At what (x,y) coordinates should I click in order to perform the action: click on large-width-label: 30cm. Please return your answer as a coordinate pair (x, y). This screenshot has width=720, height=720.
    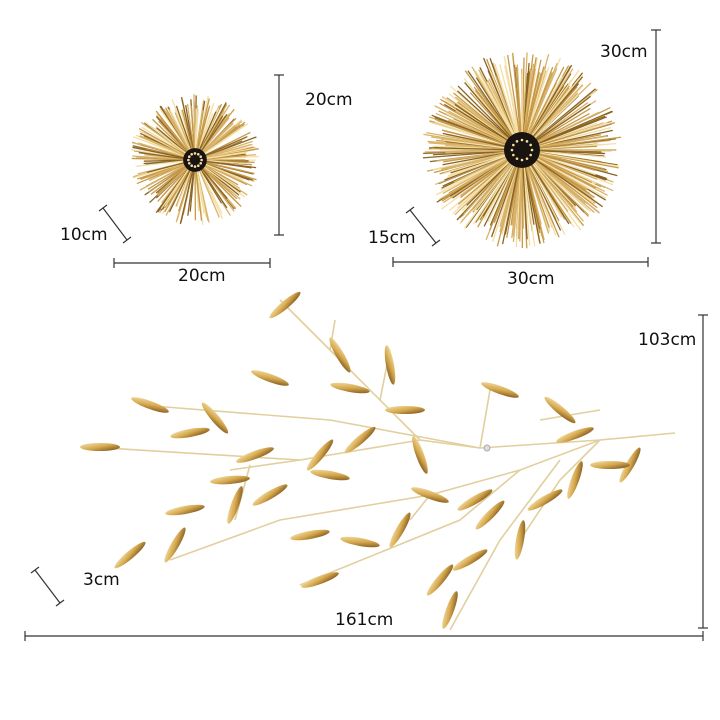
    Looking at the image, I should click on (531, 279).